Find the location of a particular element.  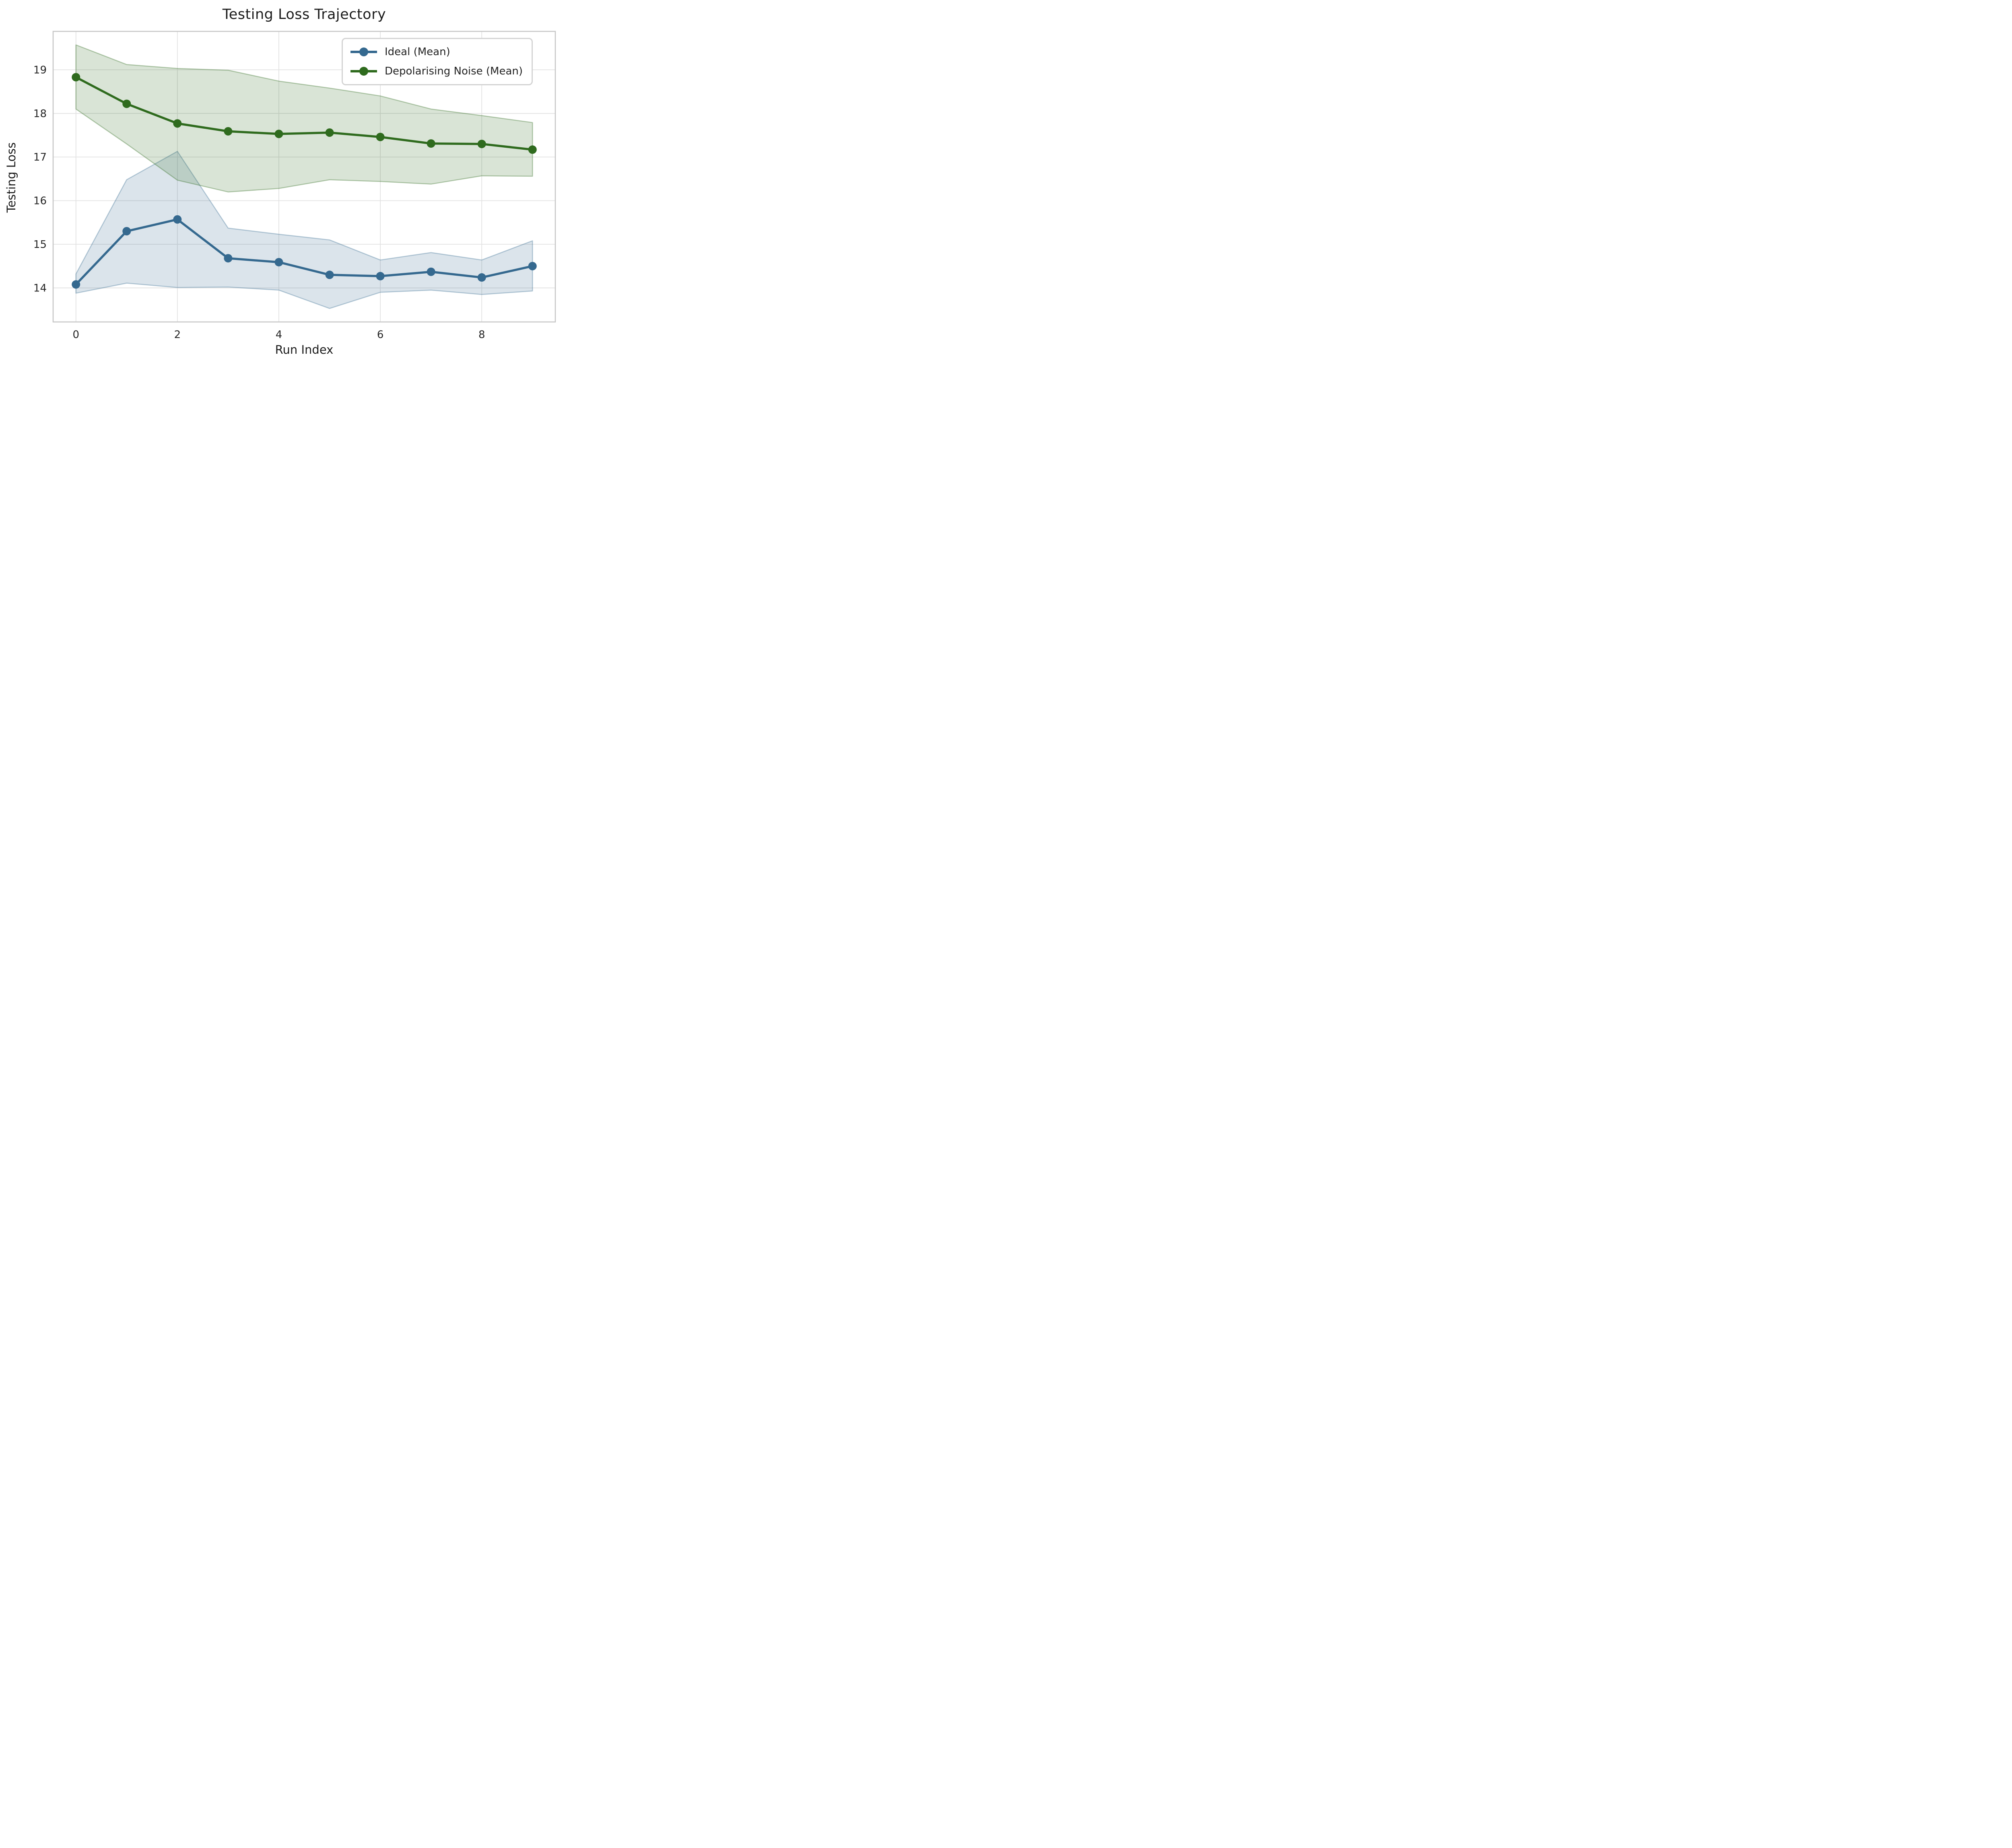

y-tick-label: 14 is located at coordinates (40, 288).